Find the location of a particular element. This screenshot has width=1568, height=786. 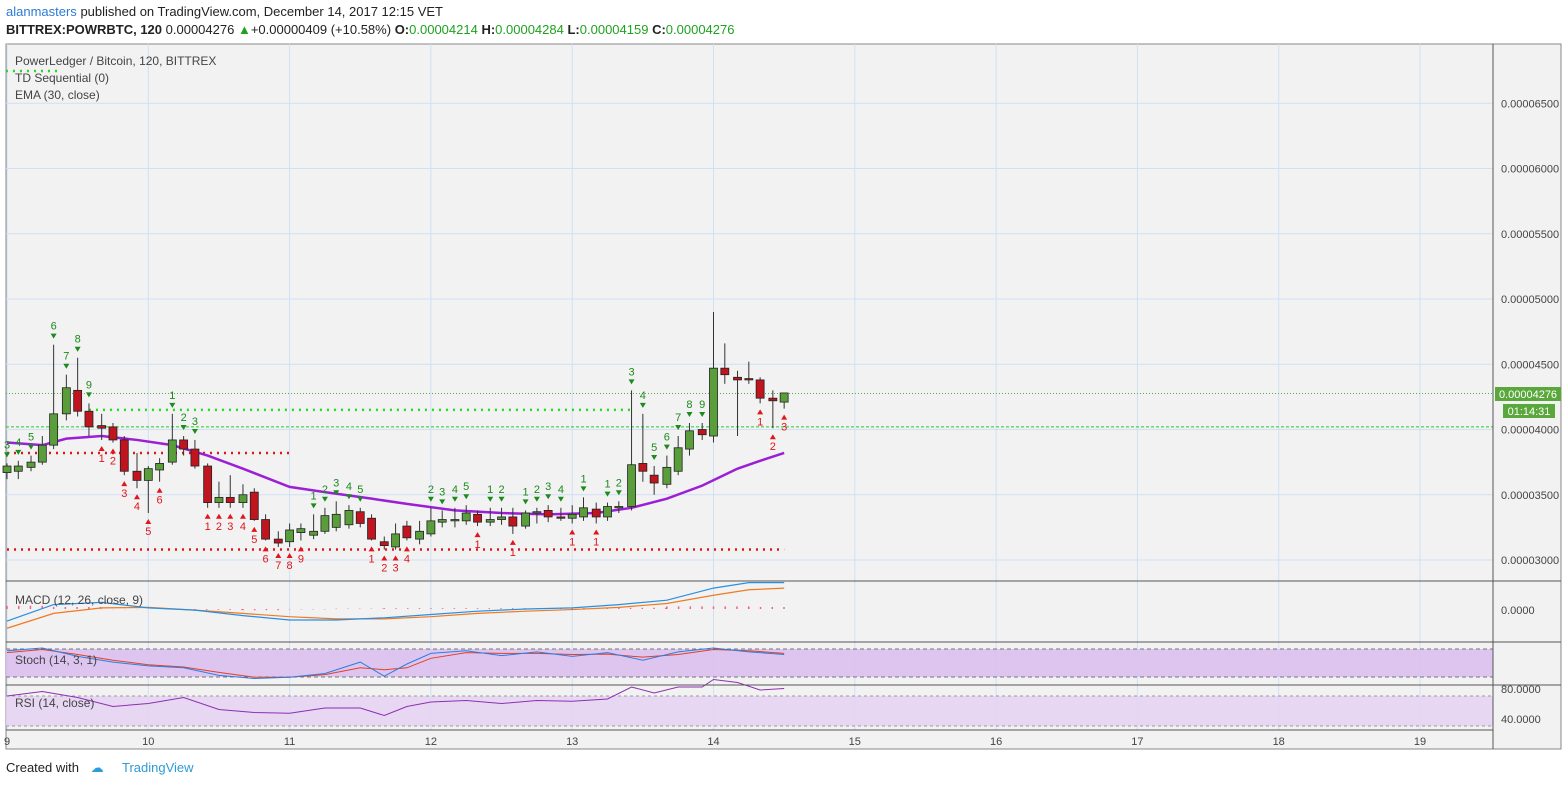

legend-macd: MACD (12, 26, close, 9) is located at coordinates (79, 600).